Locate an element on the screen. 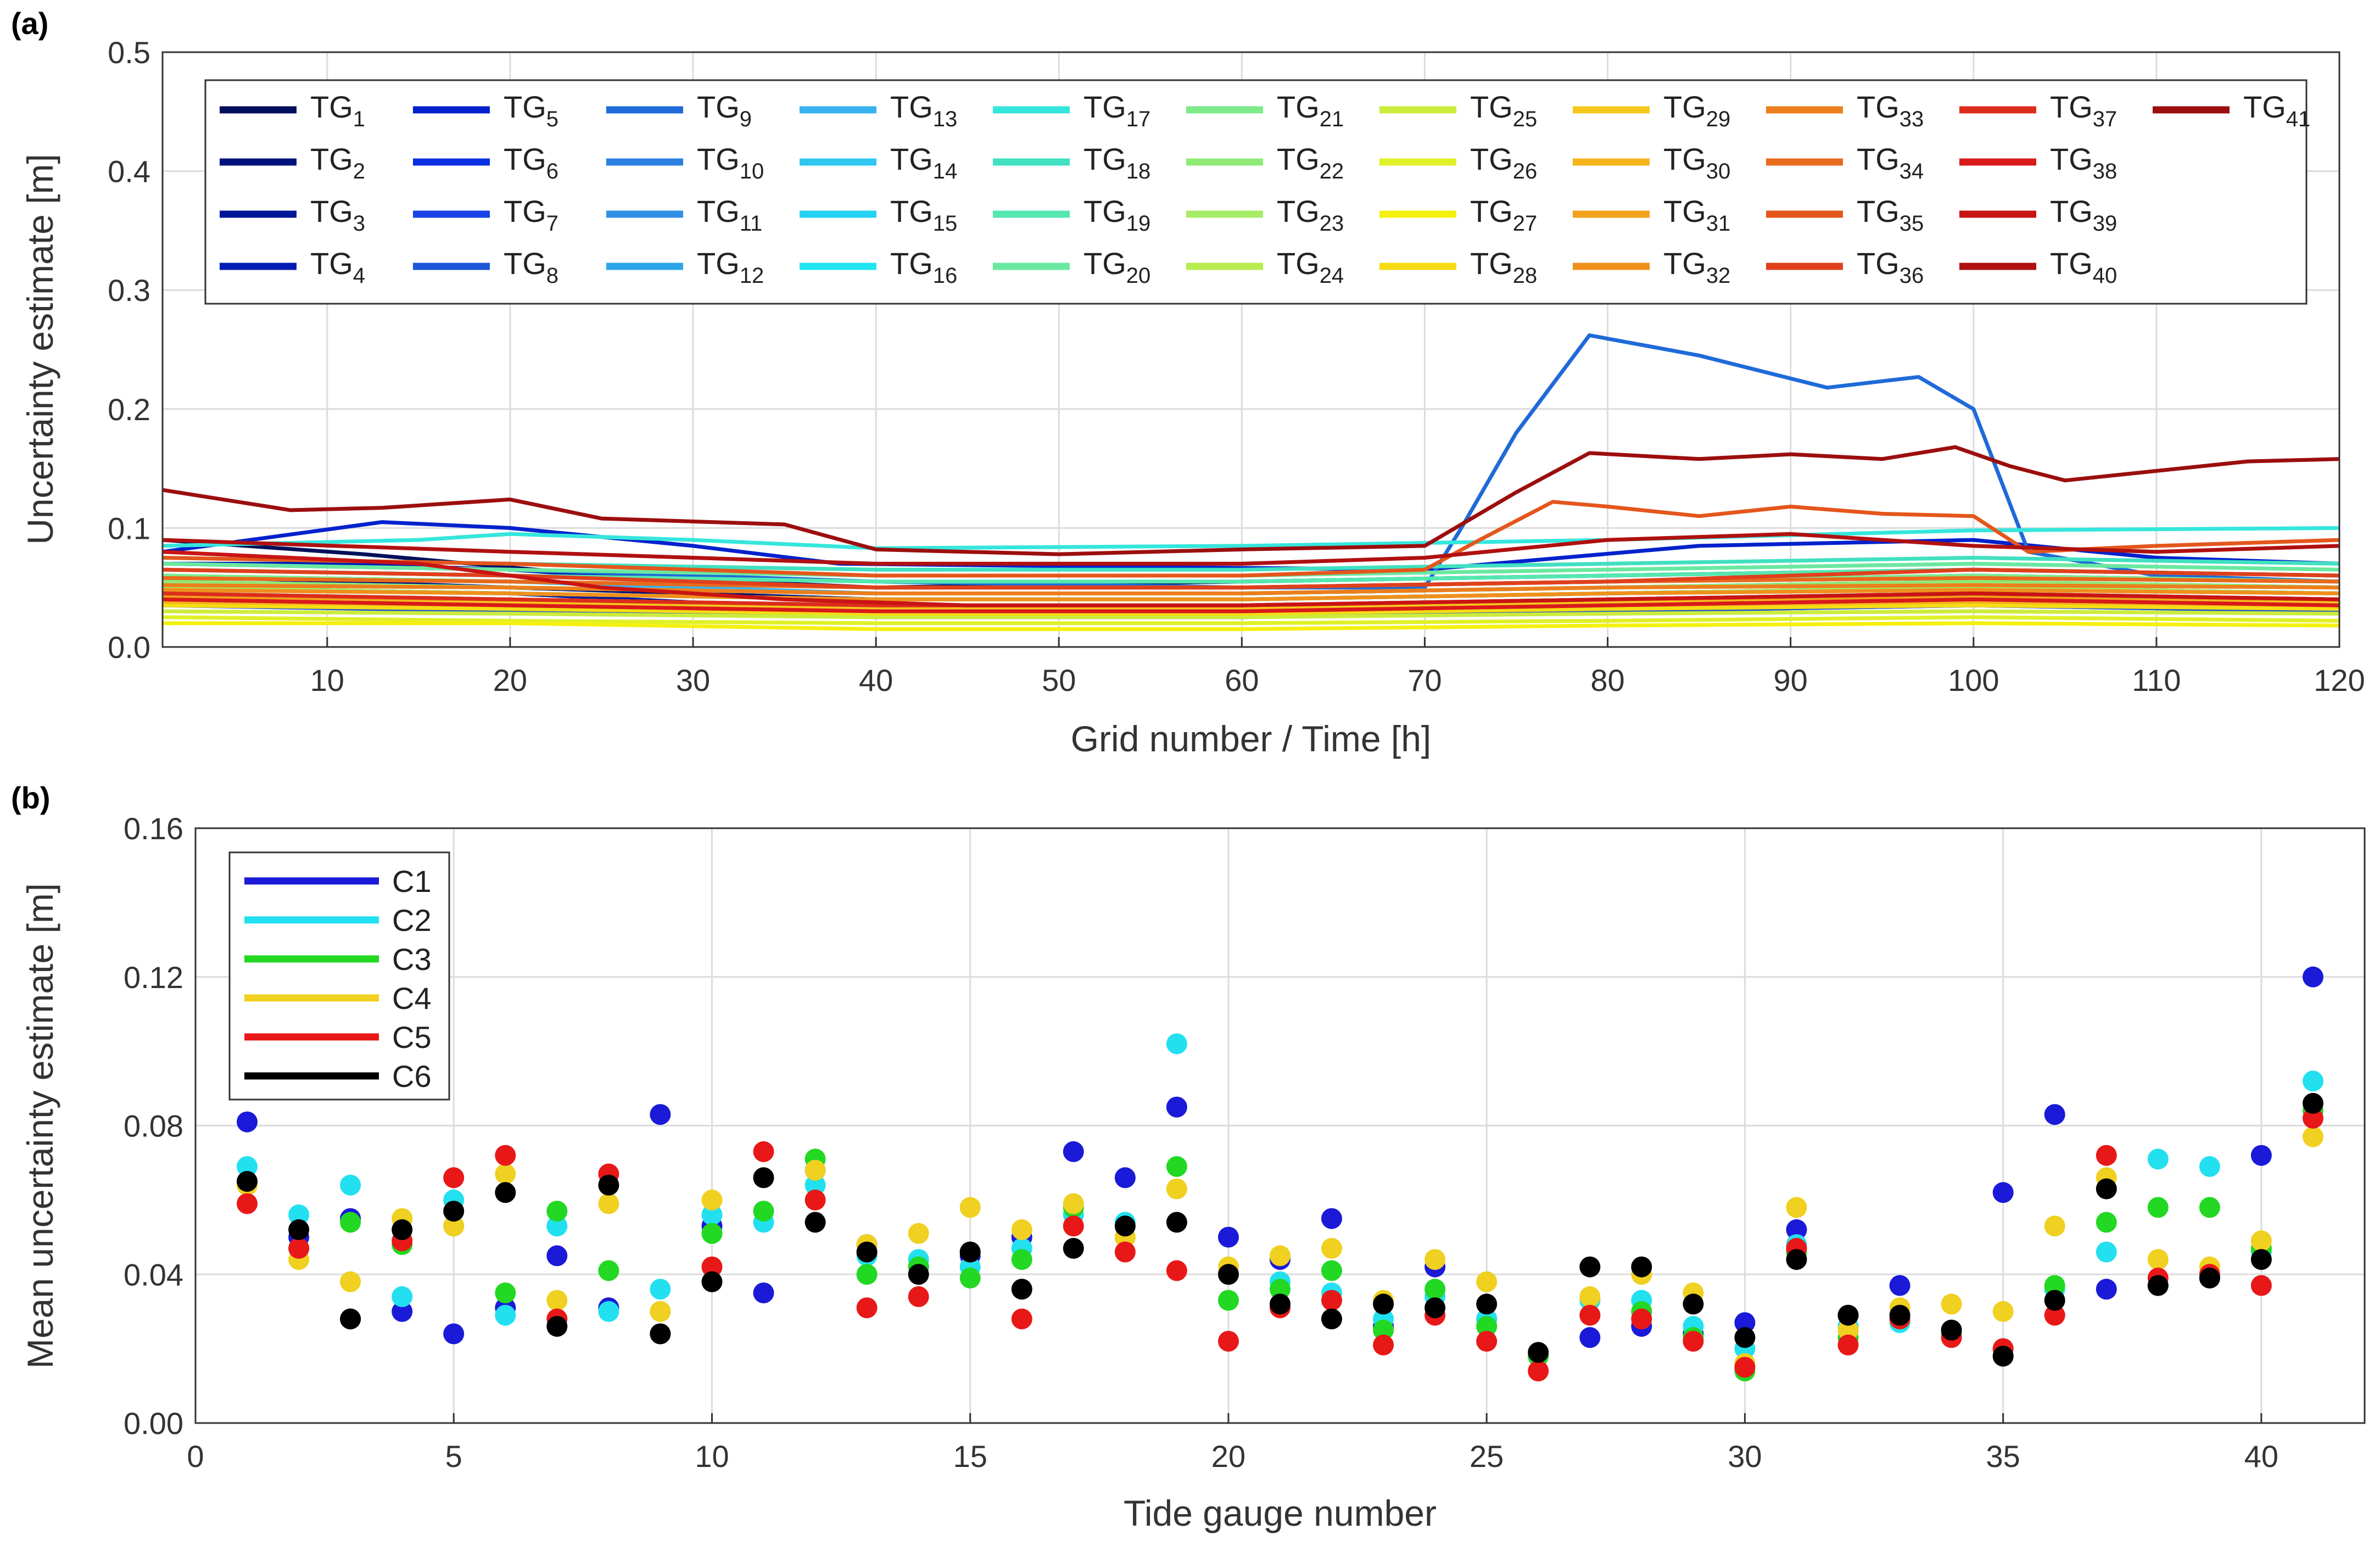 Image resolution: width=2380 pixels, height=1551 pixels. point-c6-tg28 is located at coordinates (1641, 1266).